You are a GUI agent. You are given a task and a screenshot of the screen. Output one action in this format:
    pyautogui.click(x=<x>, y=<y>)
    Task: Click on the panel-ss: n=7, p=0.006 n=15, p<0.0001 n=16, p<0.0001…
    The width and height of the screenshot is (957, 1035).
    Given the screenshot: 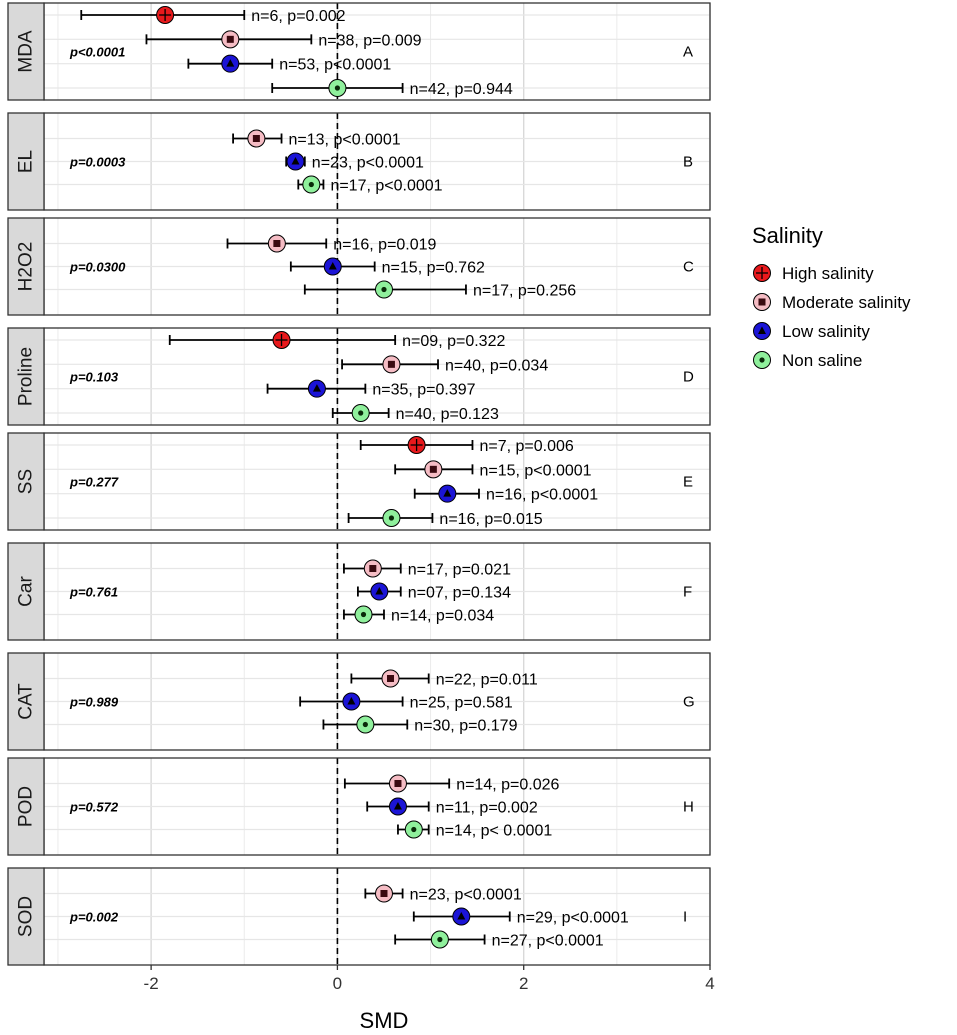 What is the action you would take?
    pyautogui.click(x=359, y=481)
    